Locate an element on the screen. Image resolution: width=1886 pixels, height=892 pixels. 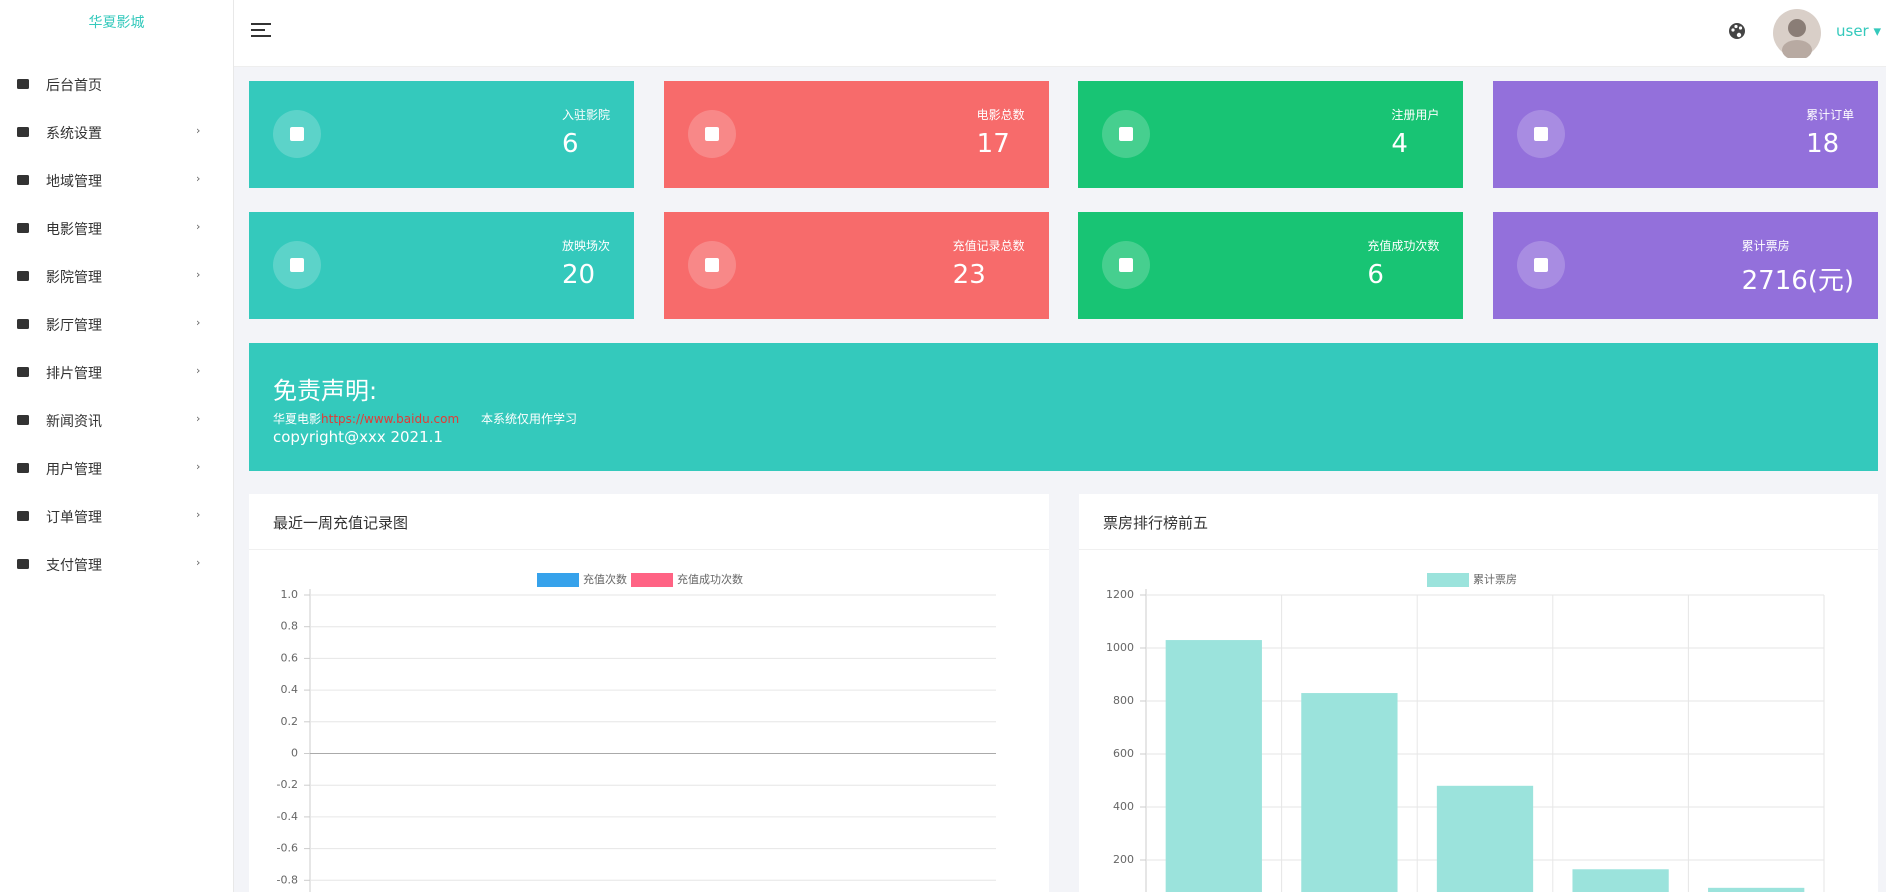
stat-card: 电影总数 17 is located at coordinates (856, 134).